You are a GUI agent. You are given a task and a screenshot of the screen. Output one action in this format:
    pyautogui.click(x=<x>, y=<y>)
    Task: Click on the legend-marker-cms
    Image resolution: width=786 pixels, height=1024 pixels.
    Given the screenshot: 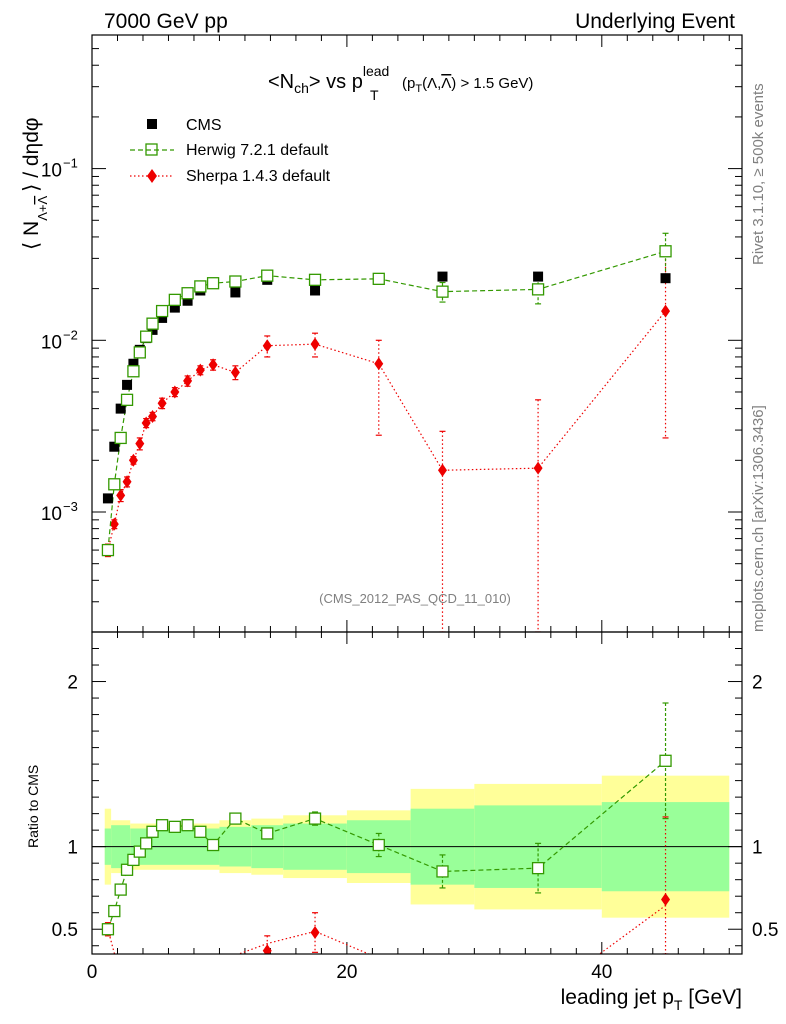 What is the action you would take?
    pyautogui.click(x=152, y=124)
    